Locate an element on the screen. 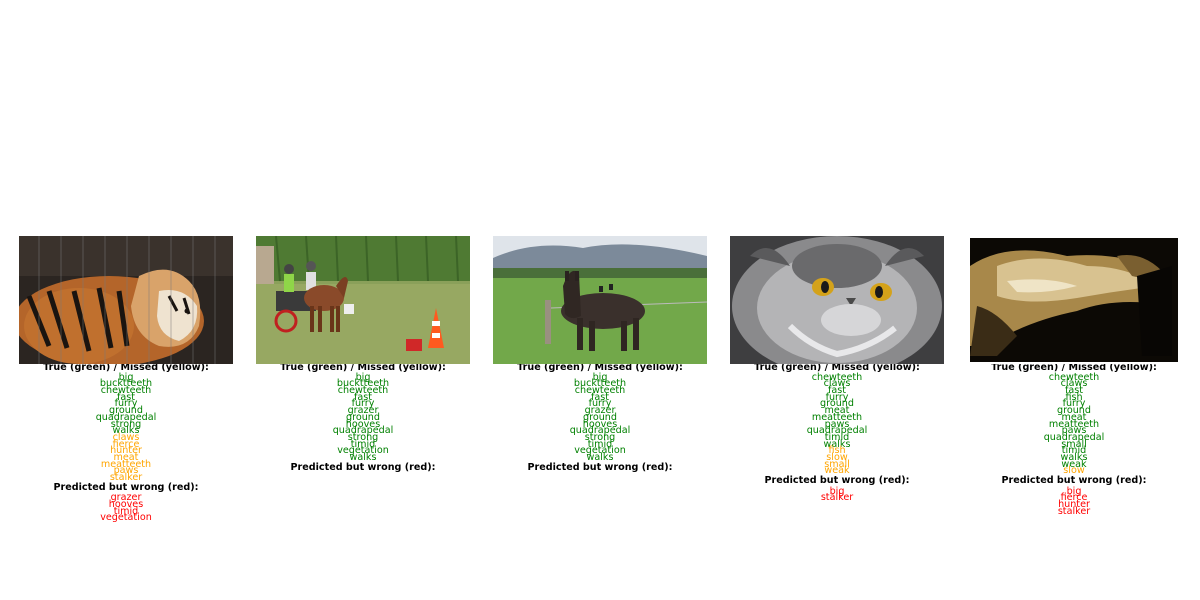  wrong-list: big stalker is located at coordinates (837, 494).